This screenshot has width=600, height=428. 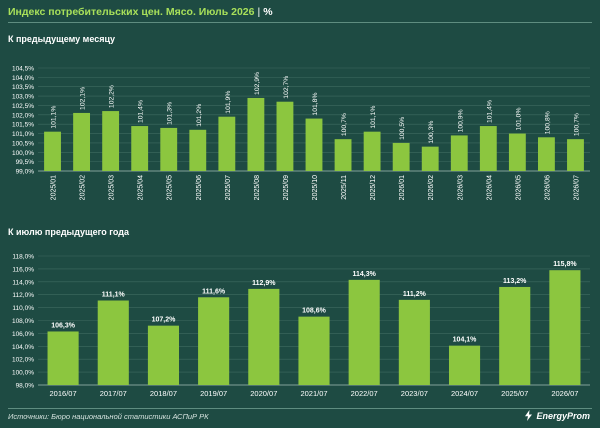 What do you see at coordinates (465, 340) in the screenshot?
I see `data-label: 104,1%` at bounding box center [465, 340].